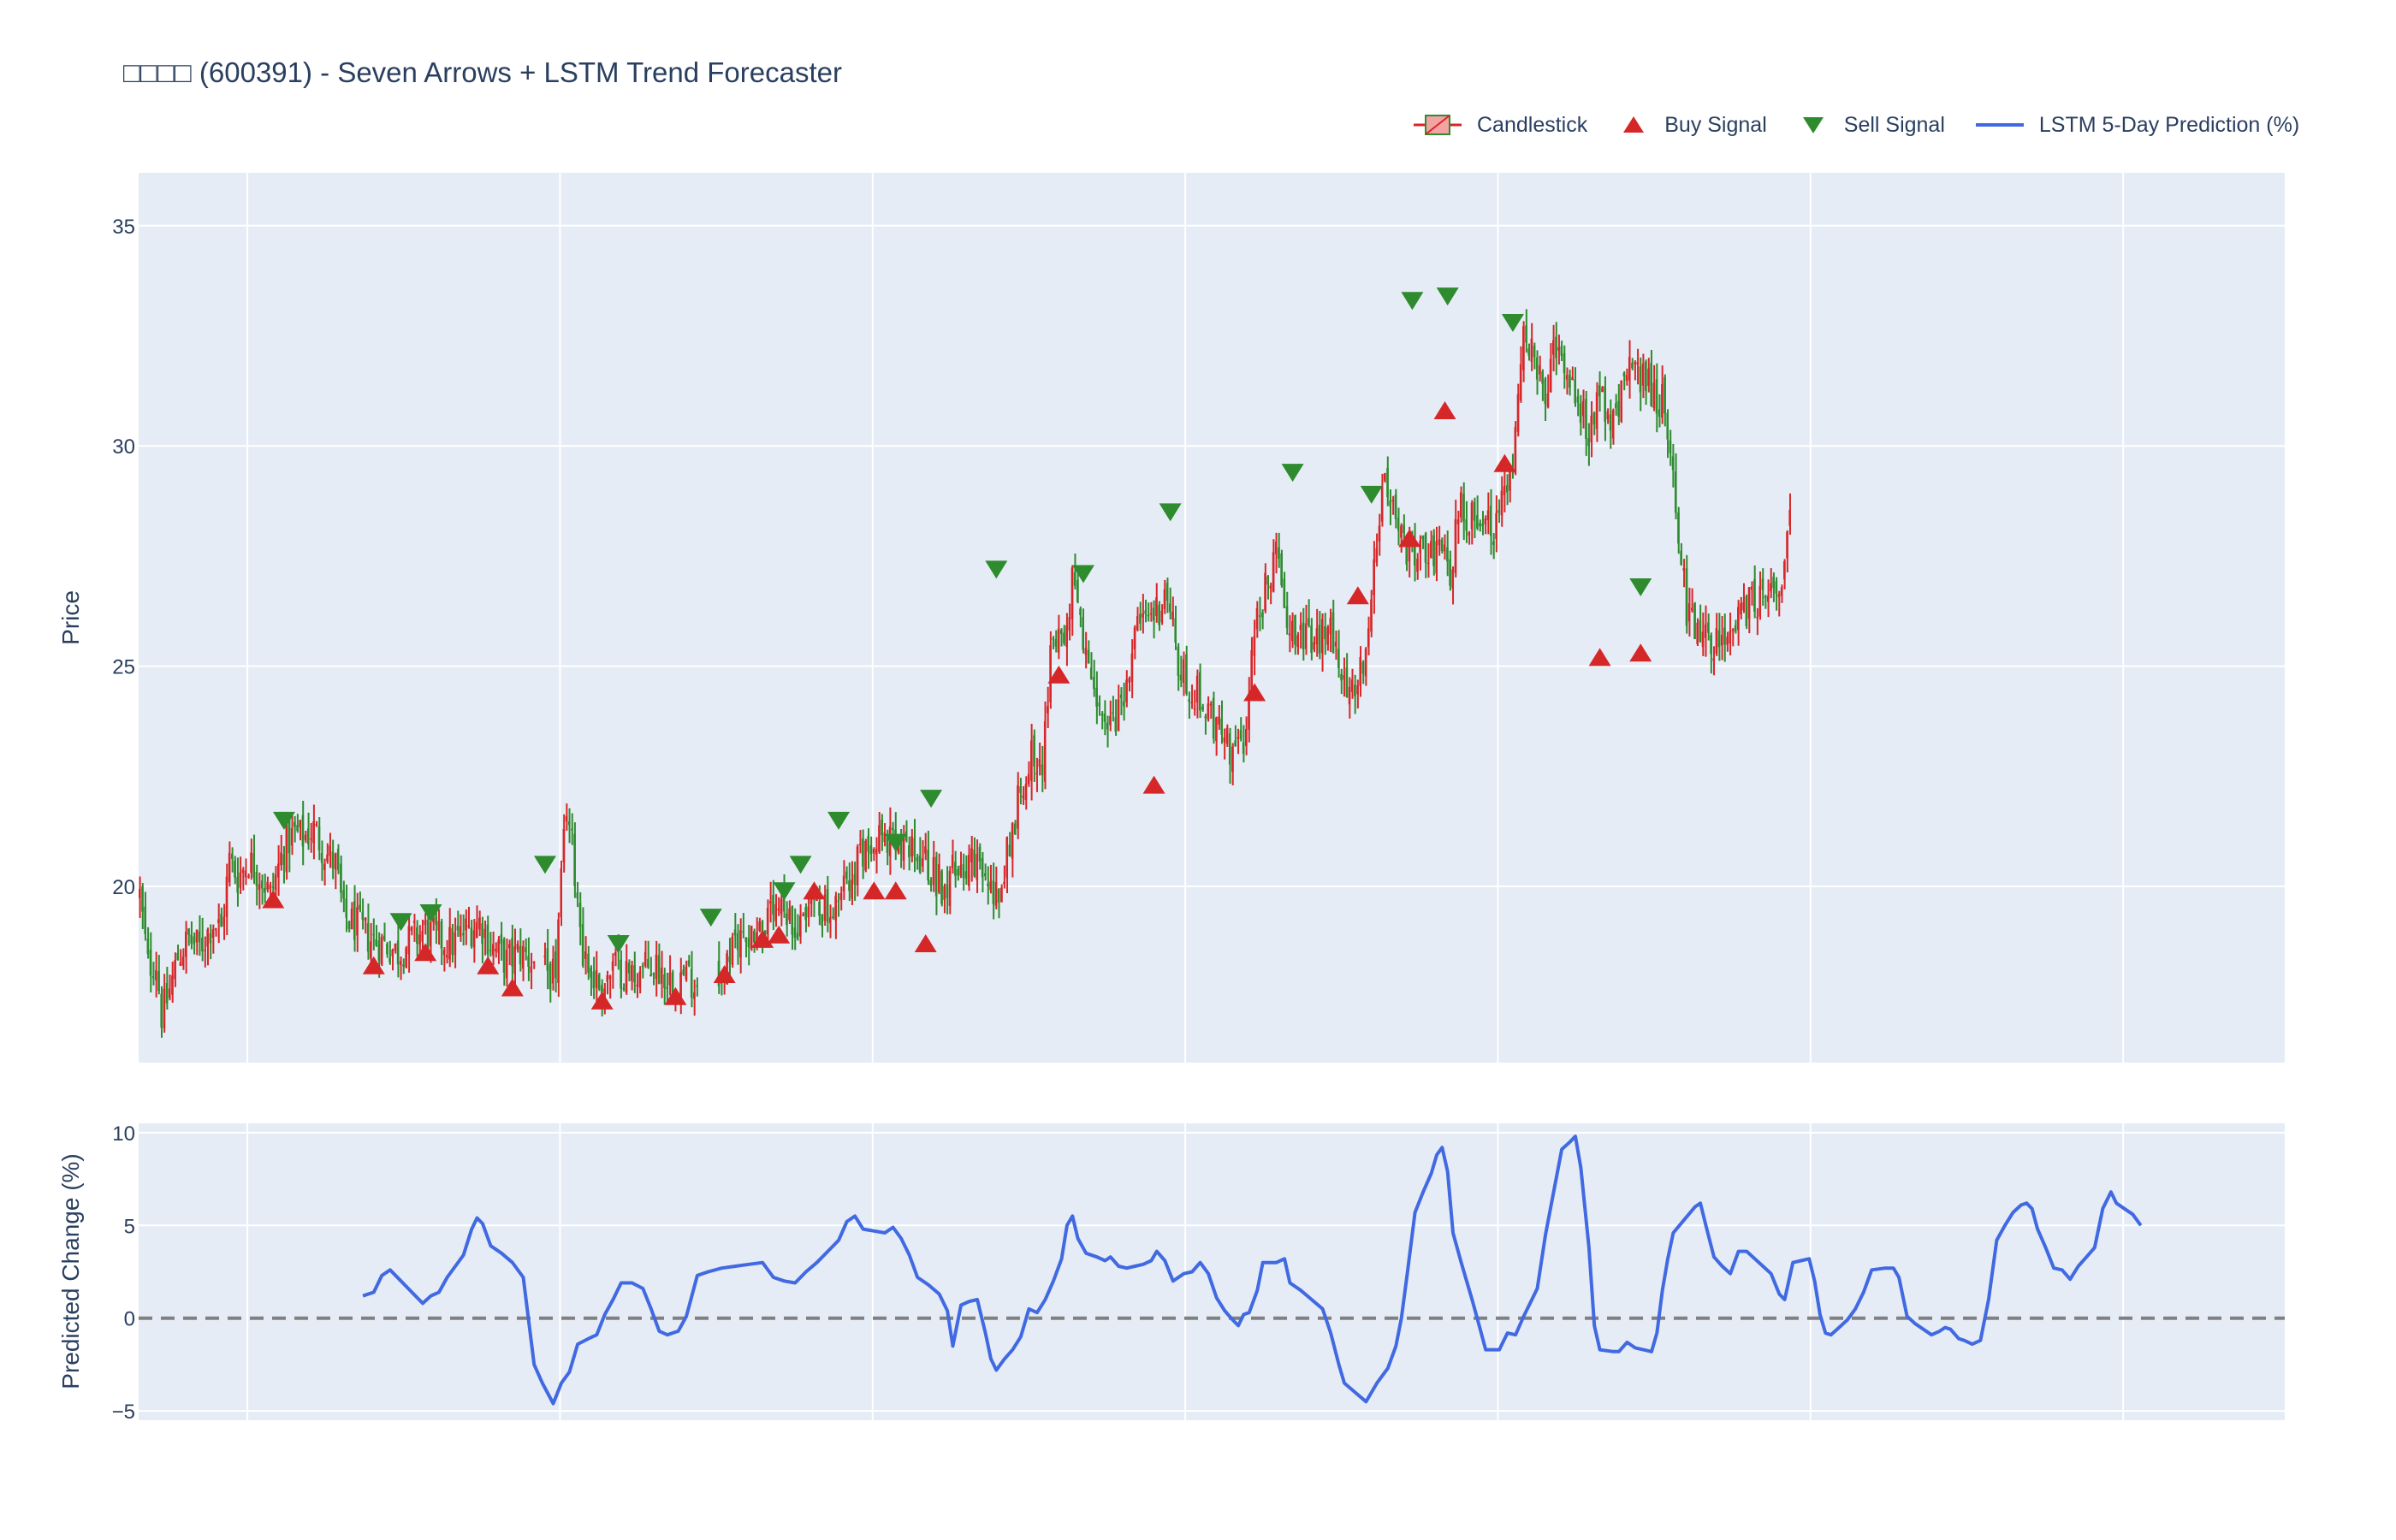 This screenshot has height=1540, width=2396. What do you see at coordinates (123, 1412) in the screenshot?
I see `prediction-y-tick-label: −5` at bounding box center [123, 1412].